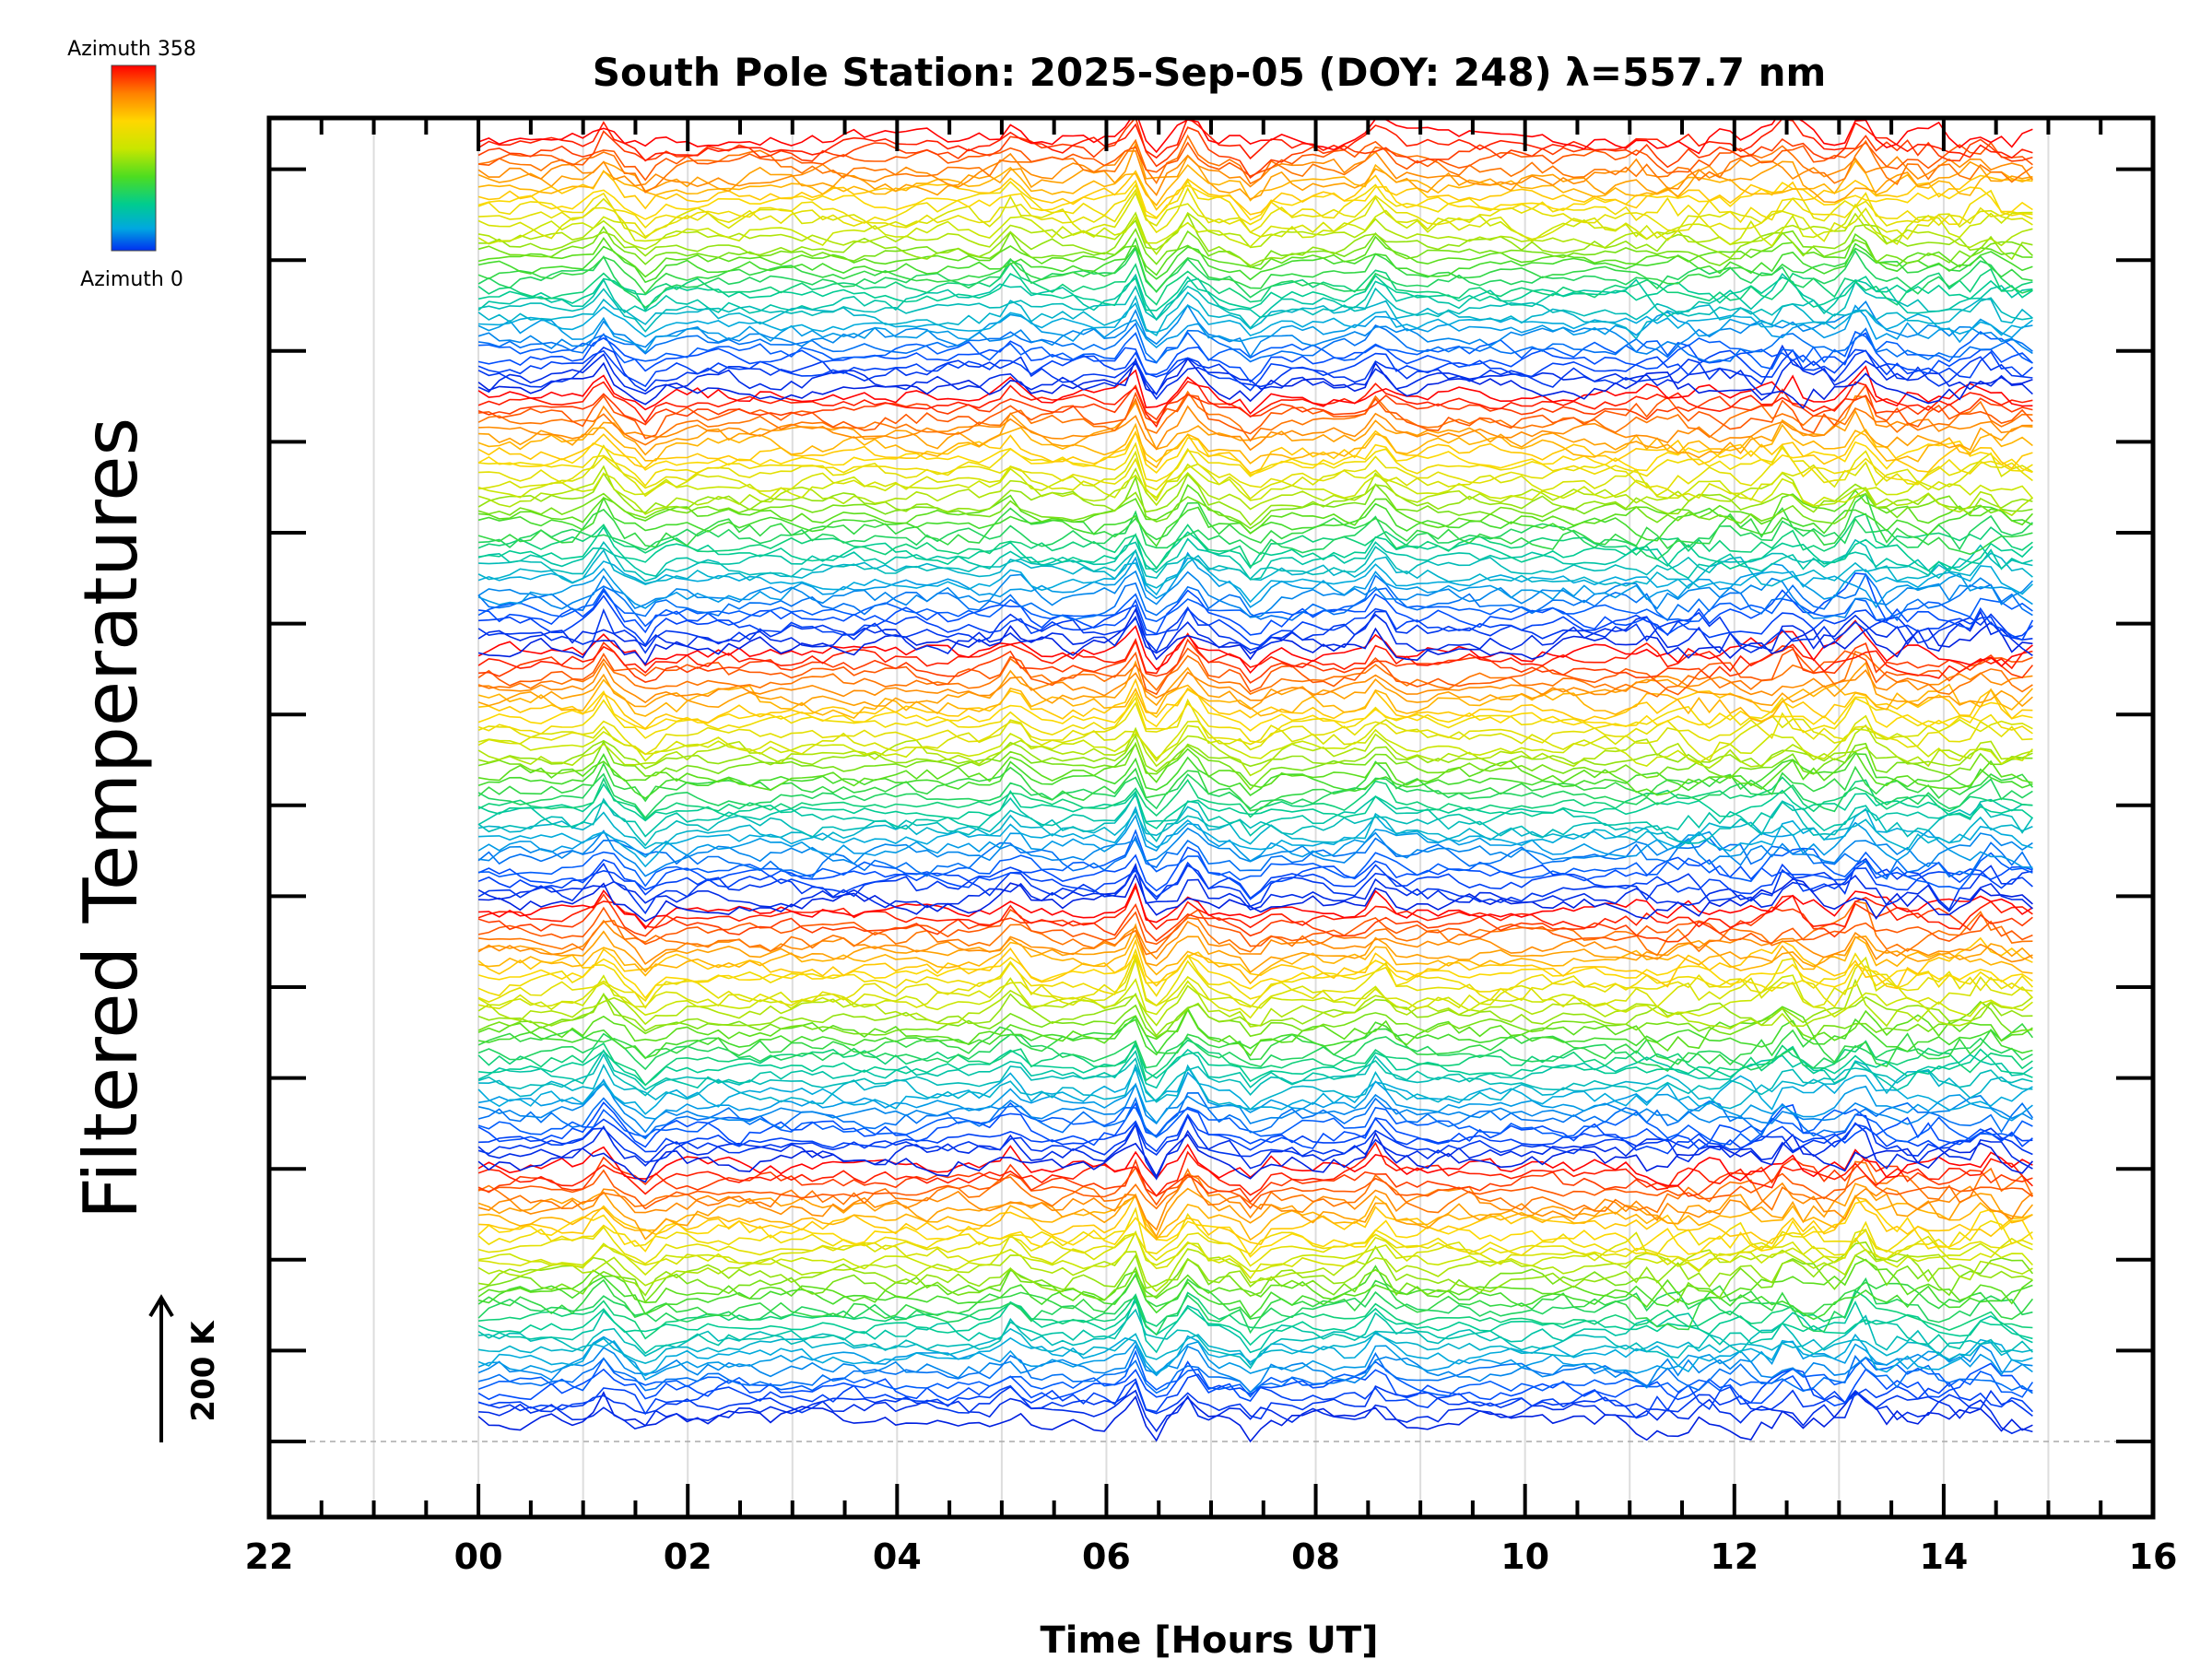 This screenshot has height=1659, width=2212. What do you see at coordinates (131, 49) in the screenshot?
I see `colorbar-top-label: Azimuth 358` at bounding box center [131, 49].